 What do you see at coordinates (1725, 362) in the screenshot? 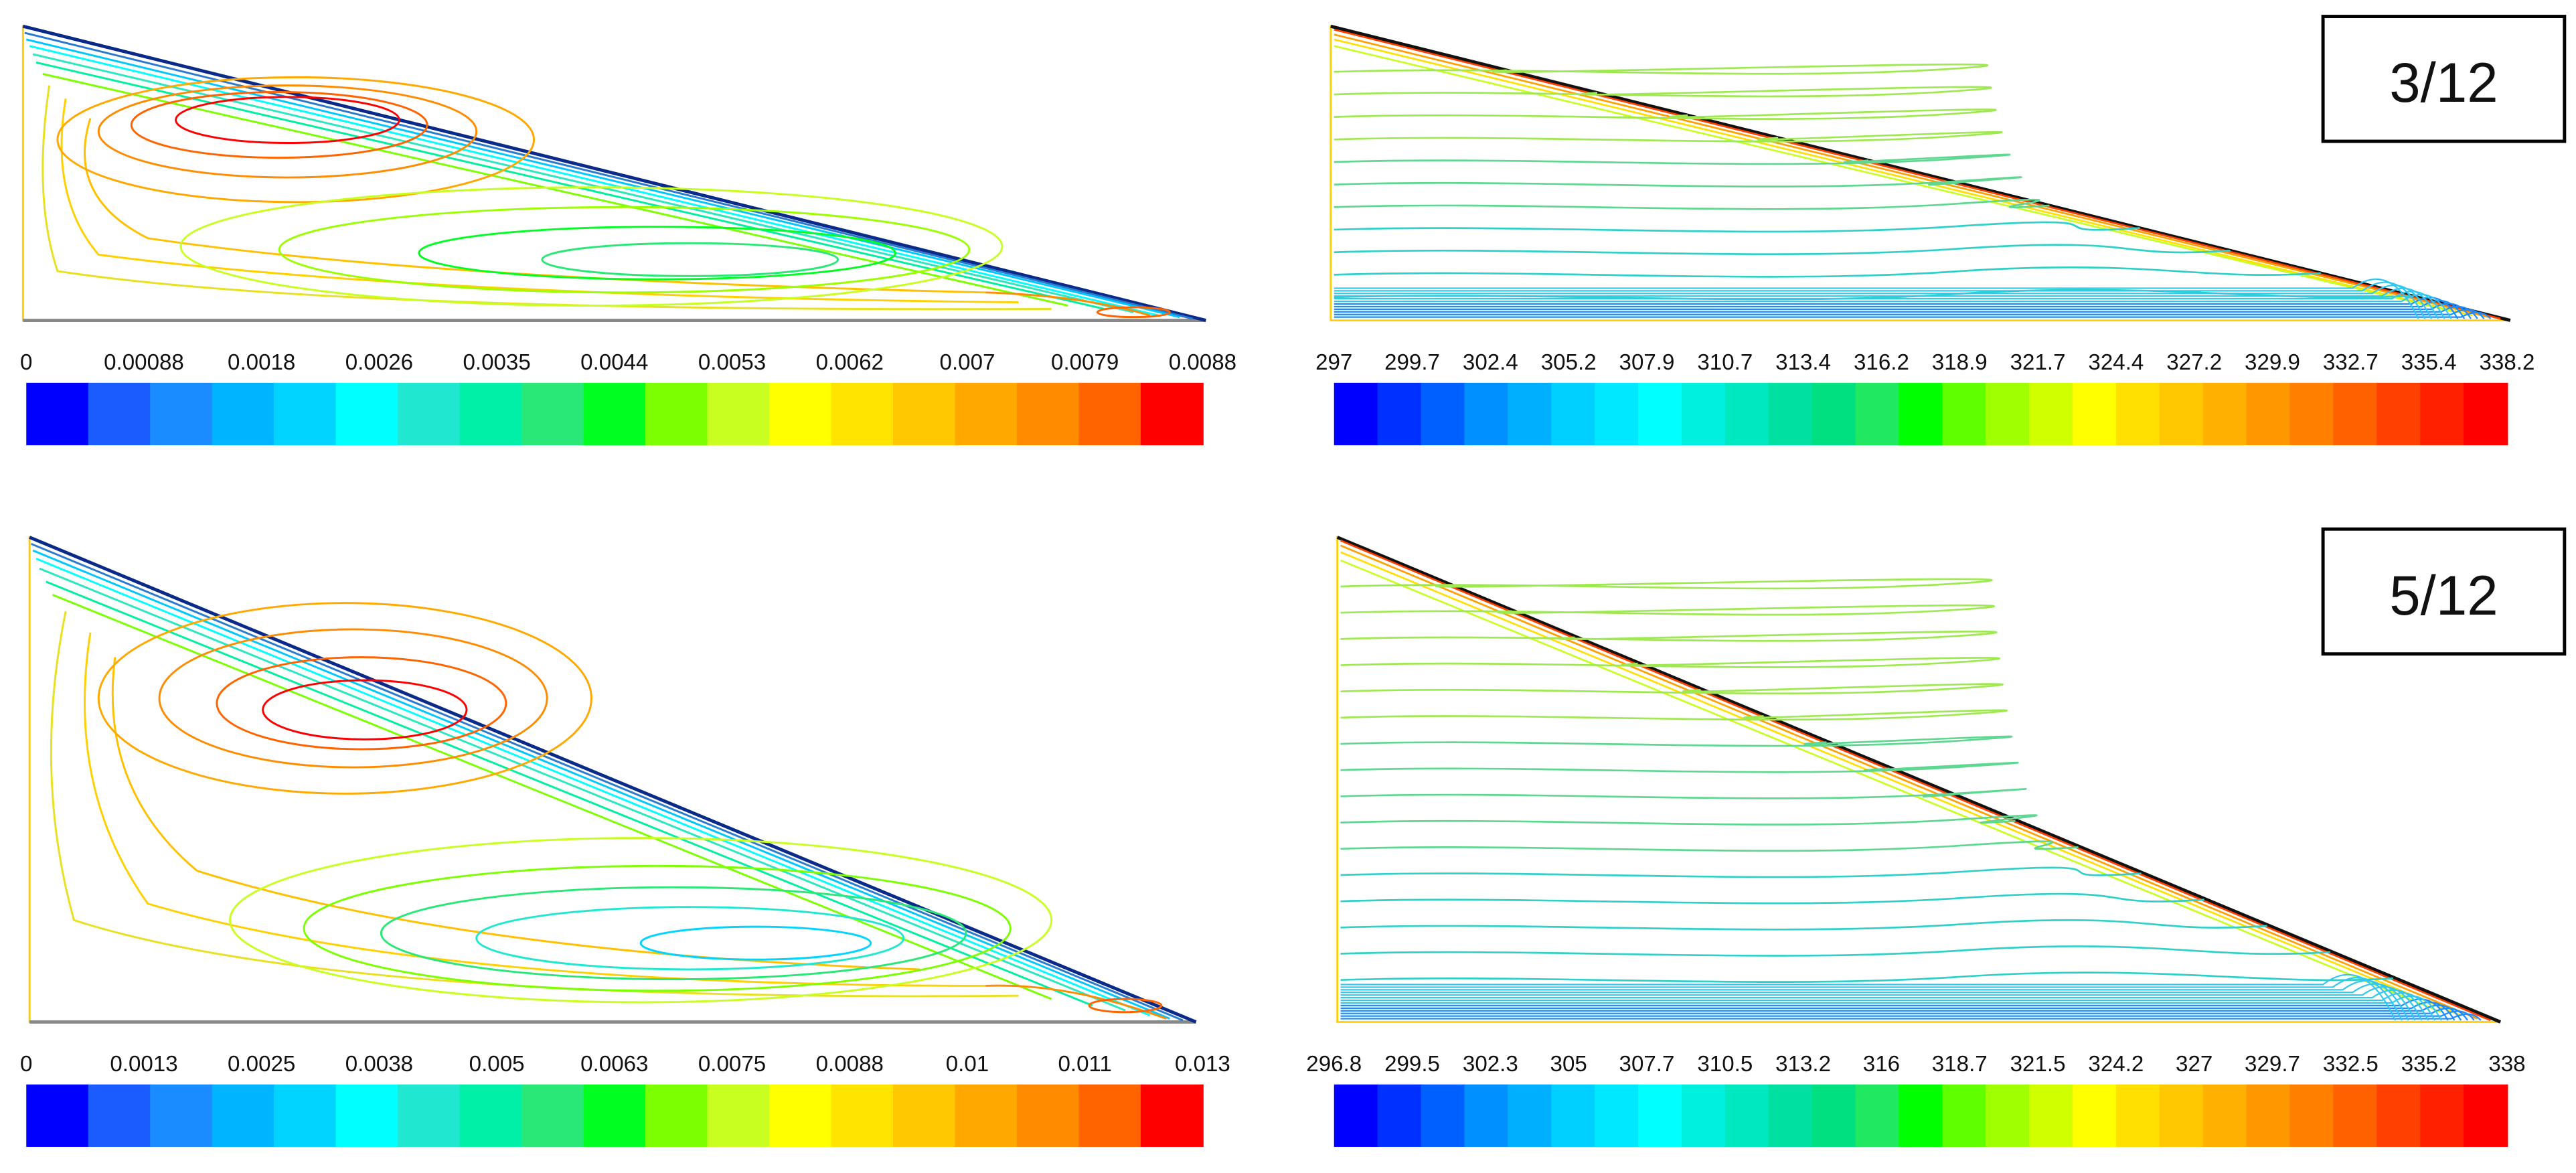
I see `colorbar-tick-label: 310.7` at bounding box center [1725, 362].